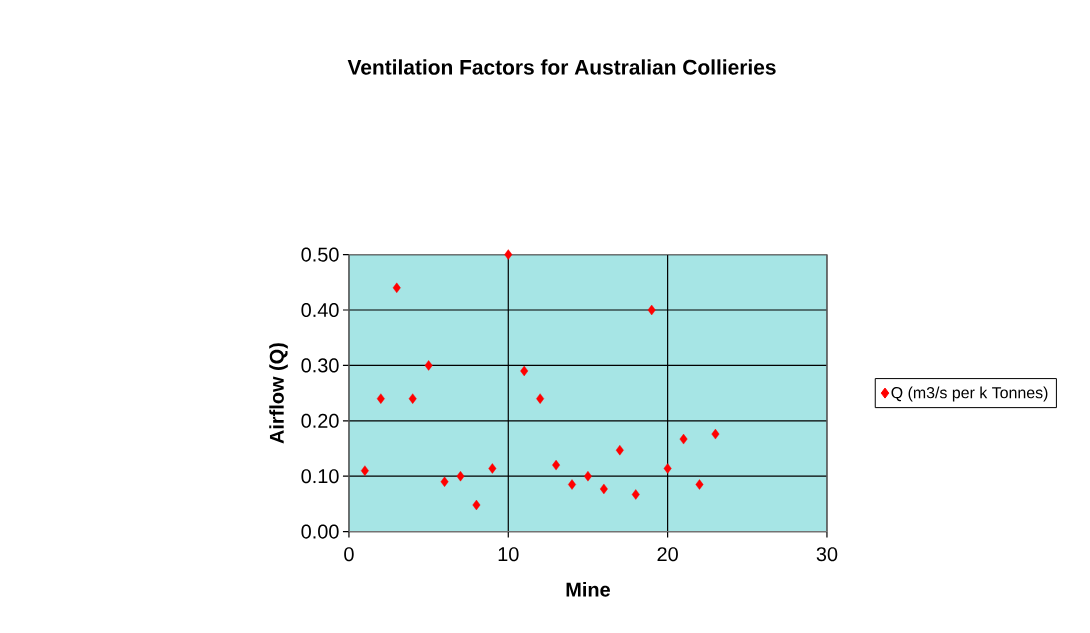  I want to click on x-tick-label: 10, so click(508, 554).